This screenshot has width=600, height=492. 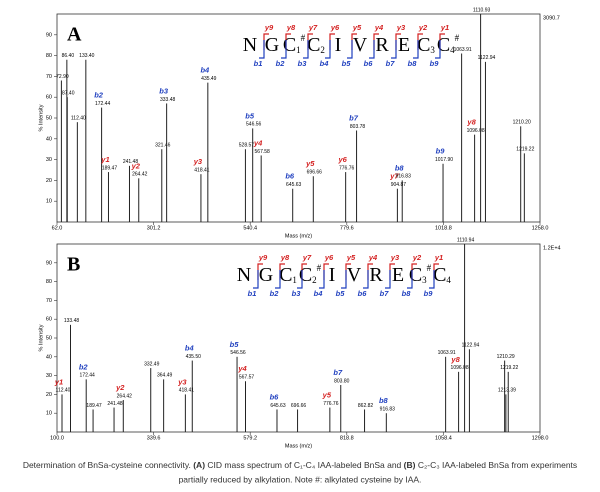 What do you see at coordinates (57, 438) in the screenshot?
I see `x-tick-label: 100.0` at bounding box center [57, 438].